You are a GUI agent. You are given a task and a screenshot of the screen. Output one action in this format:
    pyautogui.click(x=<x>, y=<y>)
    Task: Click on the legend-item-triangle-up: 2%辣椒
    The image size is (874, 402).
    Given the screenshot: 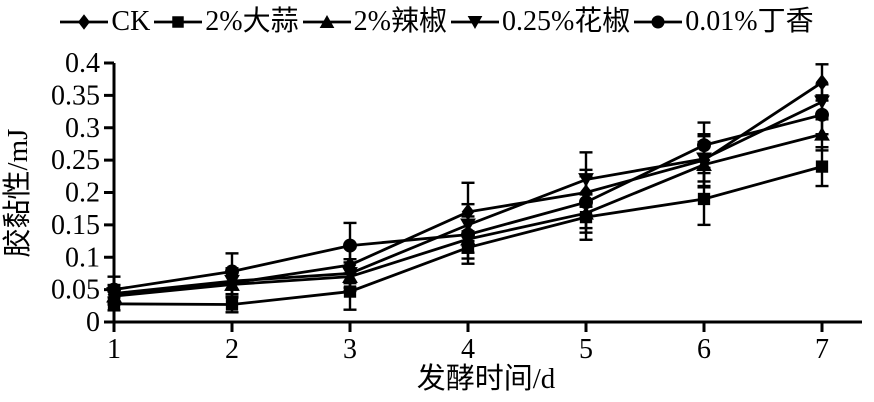 What is the action you would take?
    pyautogui.click(x=374, y=21)
    